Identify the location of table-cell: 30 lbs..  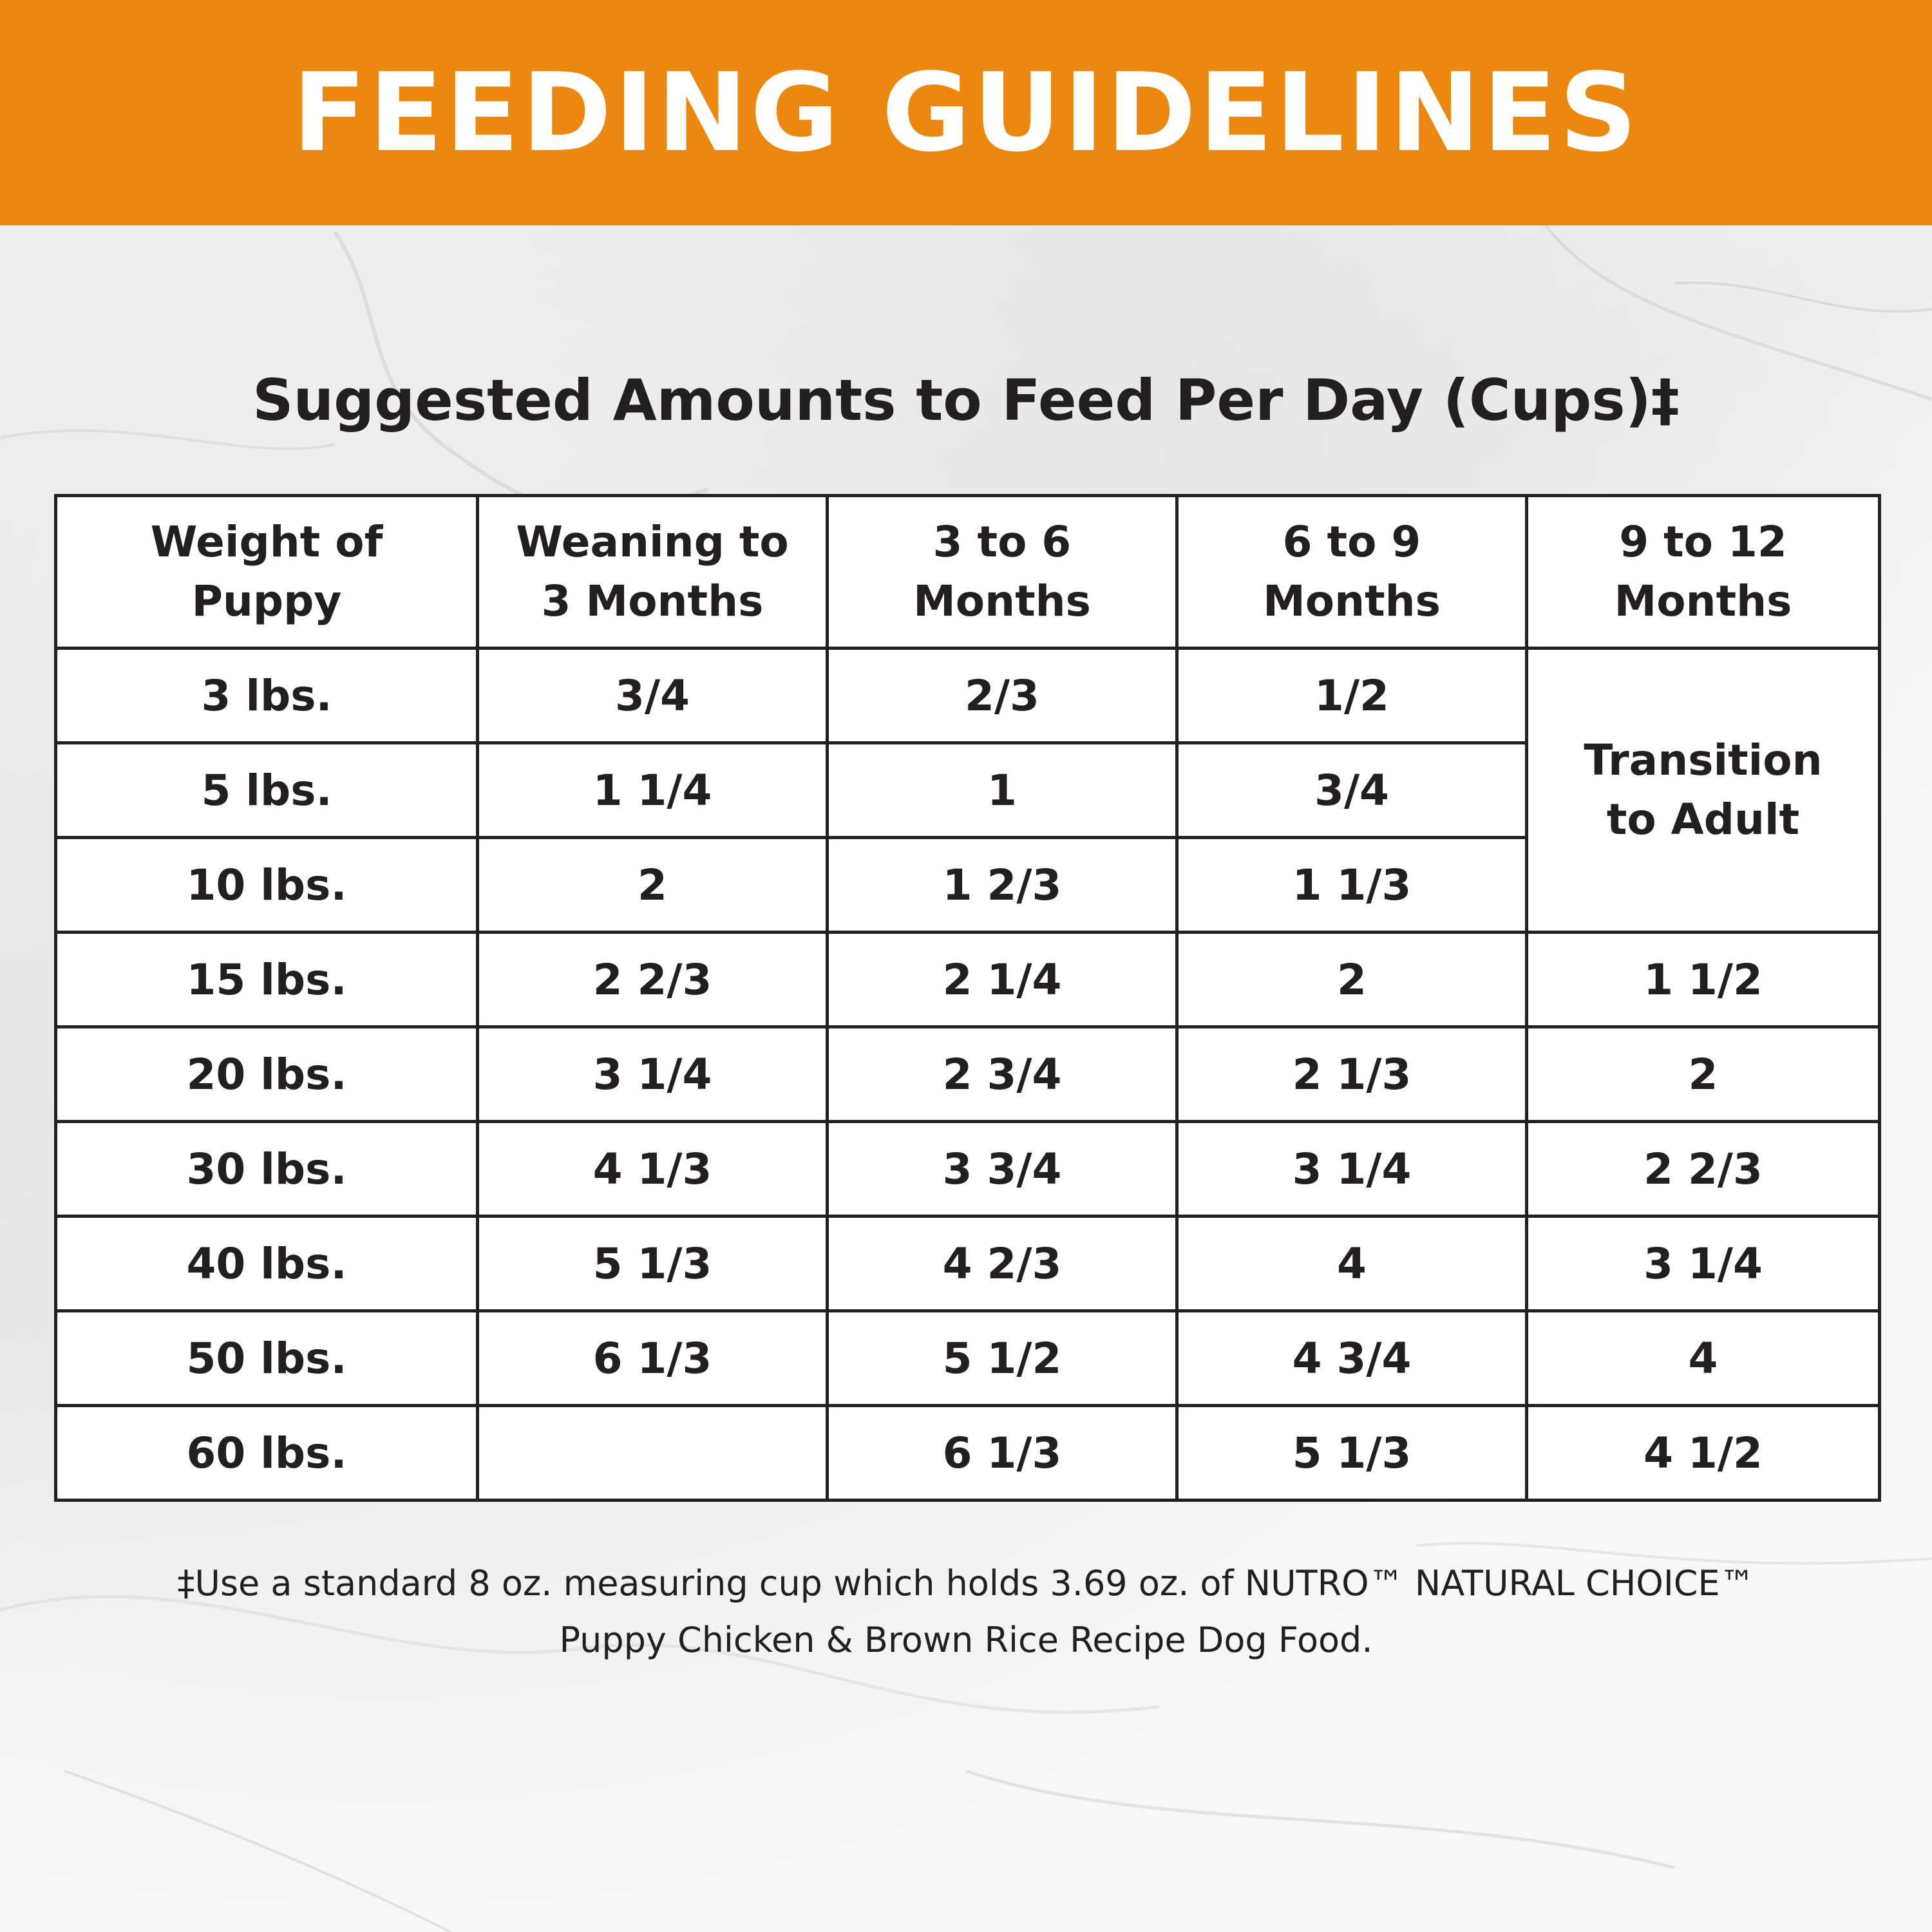
(266, 1169).